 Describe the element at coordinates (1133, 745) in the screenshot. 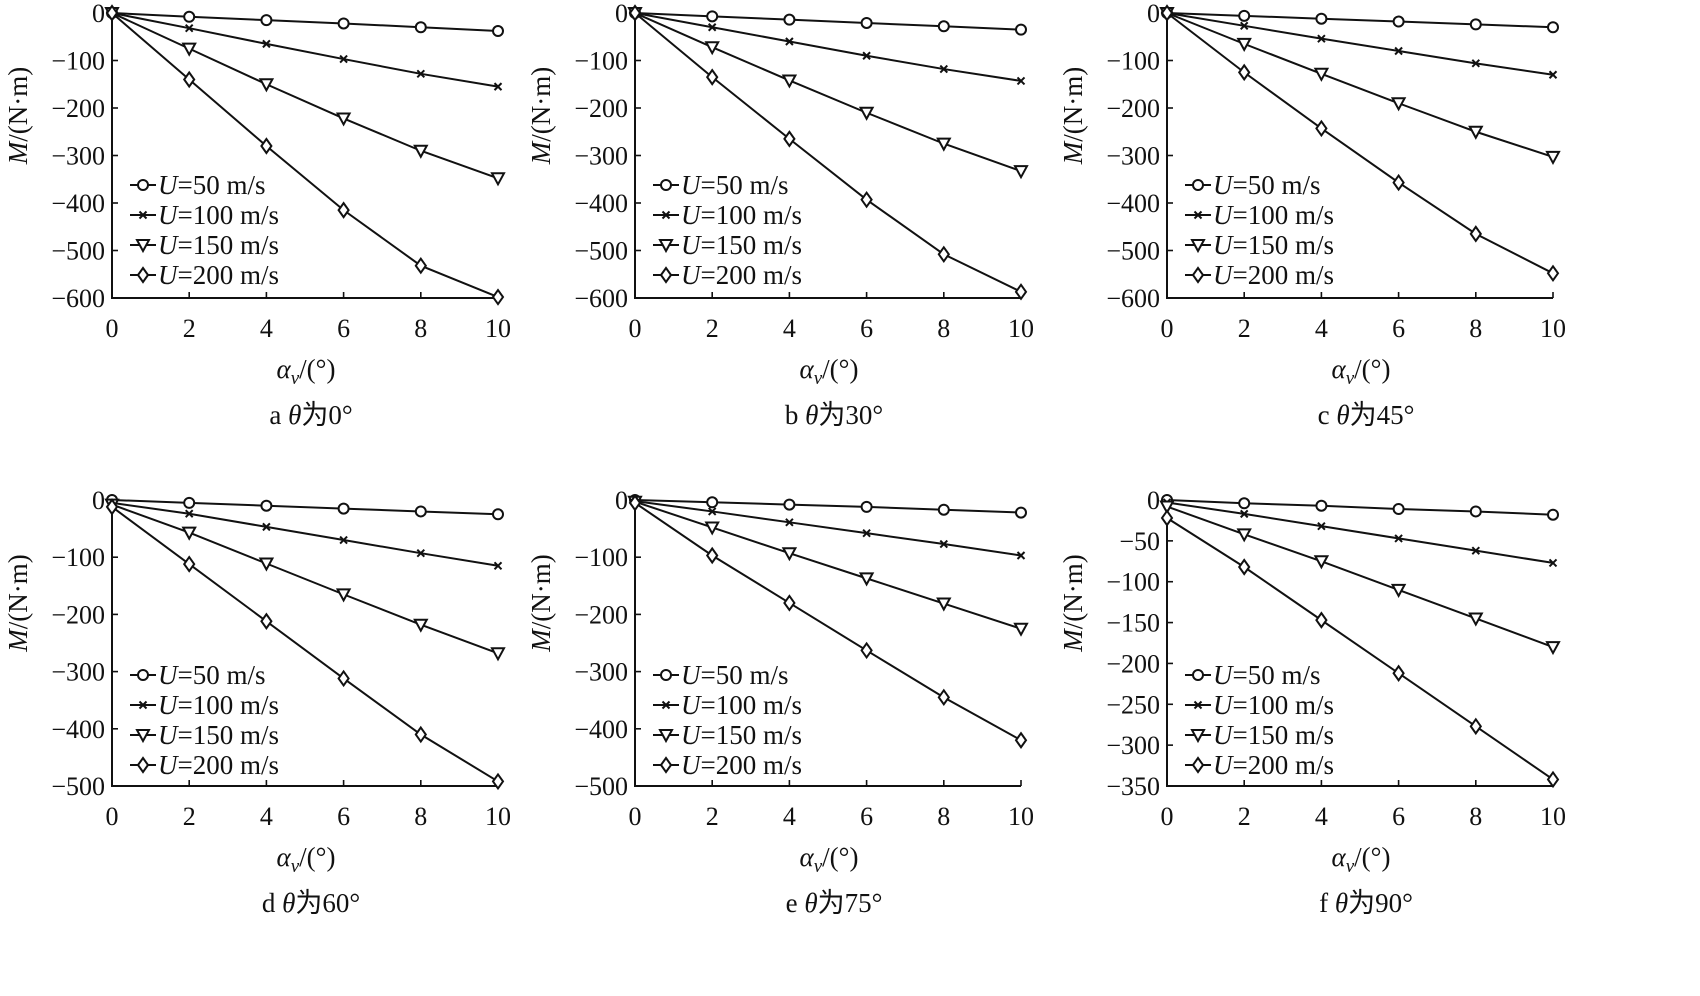

I see `y-tick-label: −300` at that location.